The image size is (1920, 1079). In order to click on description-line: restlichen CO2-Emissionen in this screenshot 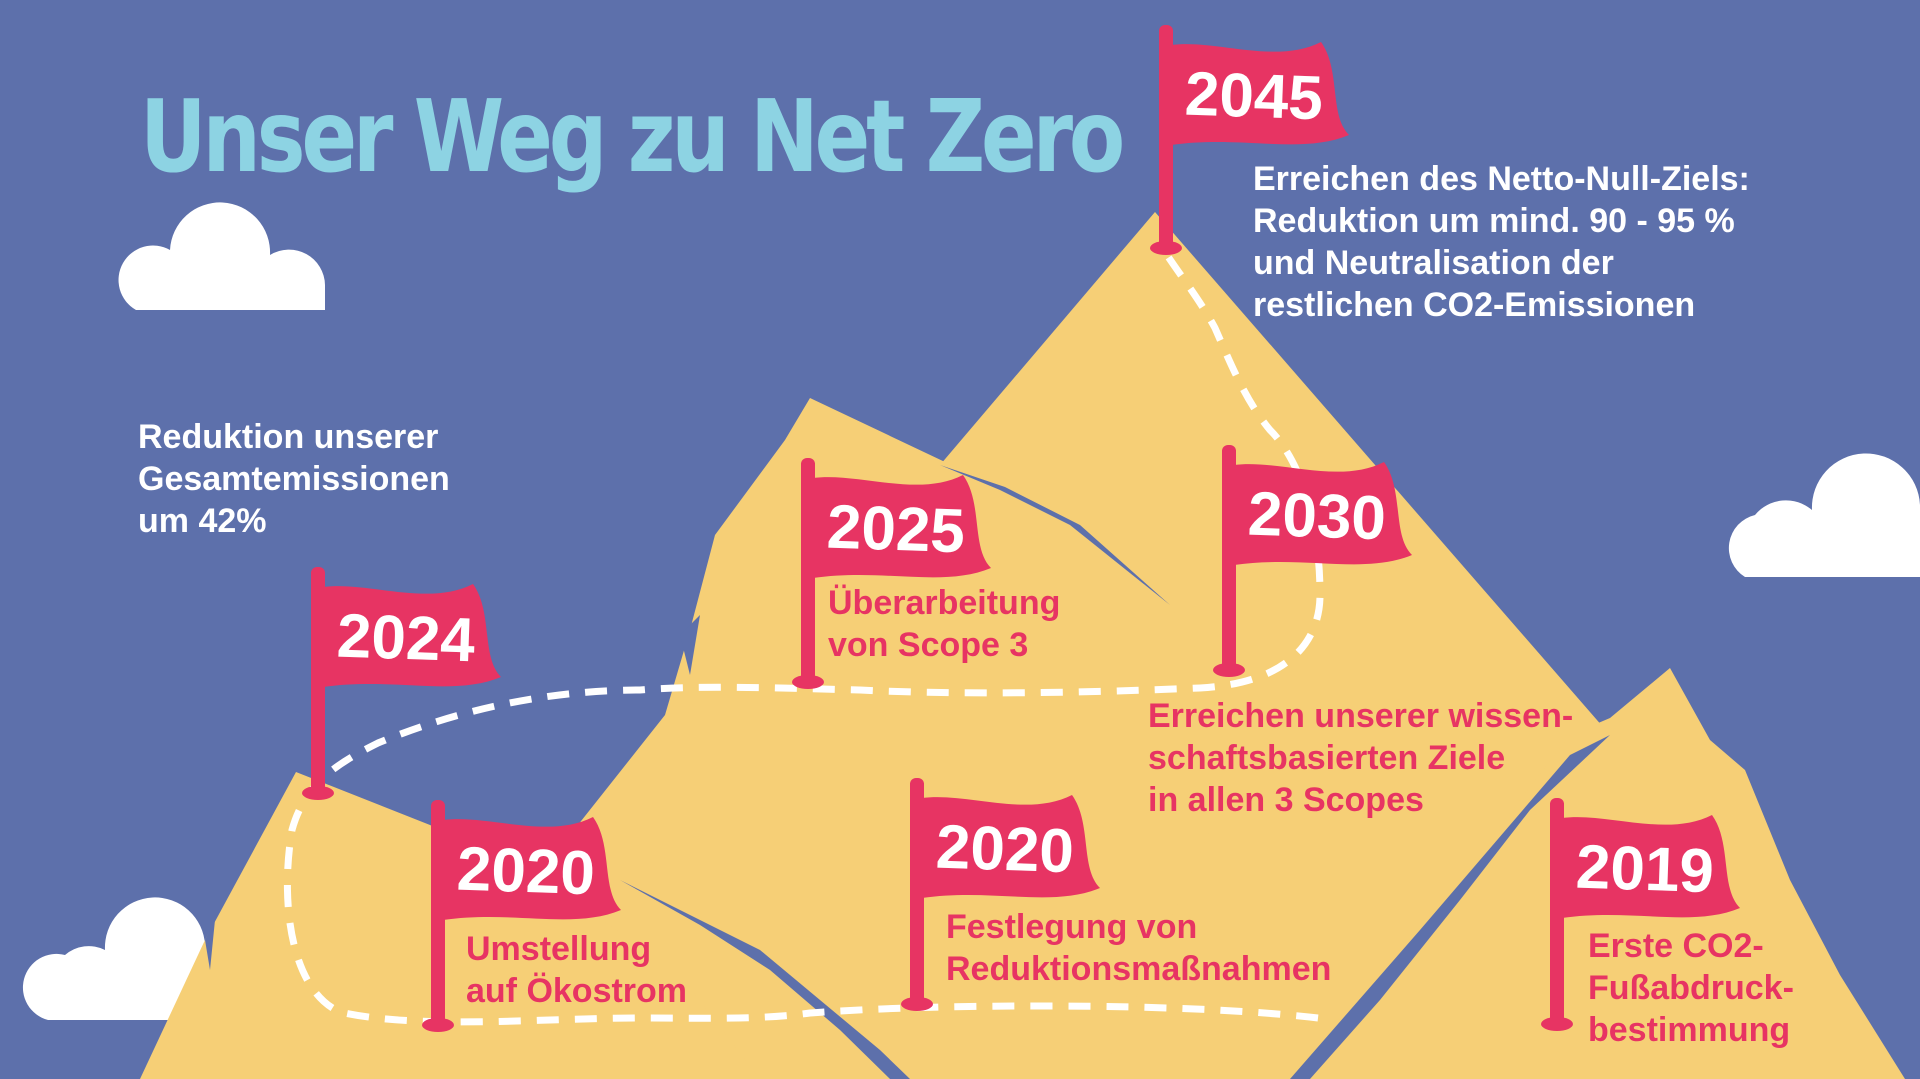, I will do `click(1474, 305)`.